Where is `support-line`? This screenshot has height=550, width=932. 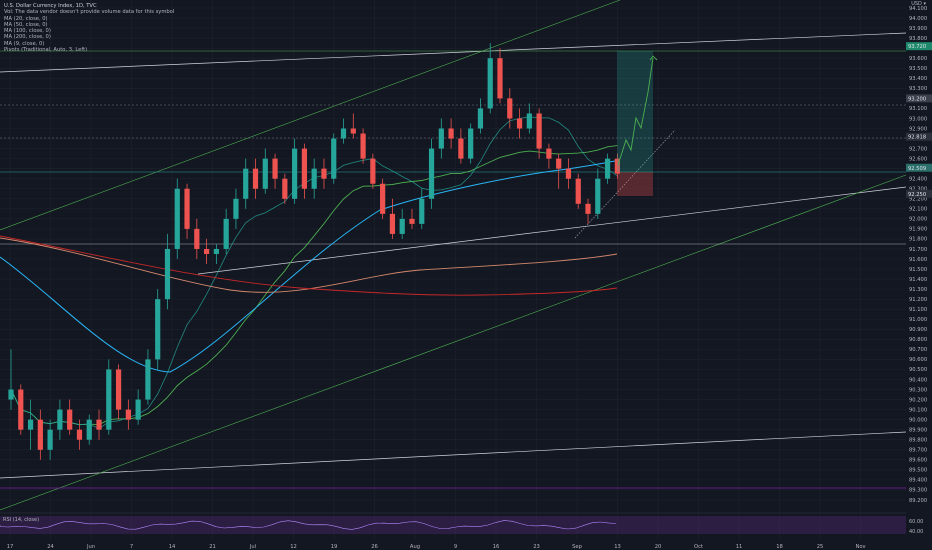 support-line is located at coordinates (552, 230).